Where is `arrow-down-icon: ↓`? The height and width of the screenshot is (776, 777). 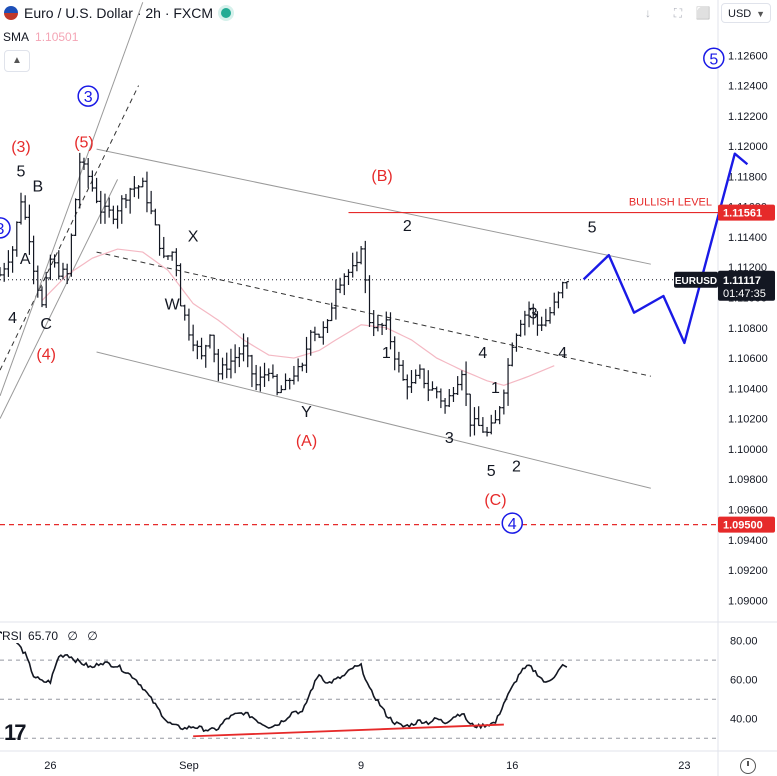 arrow-down-icon: ↓ is located at coordinates (648, 13).